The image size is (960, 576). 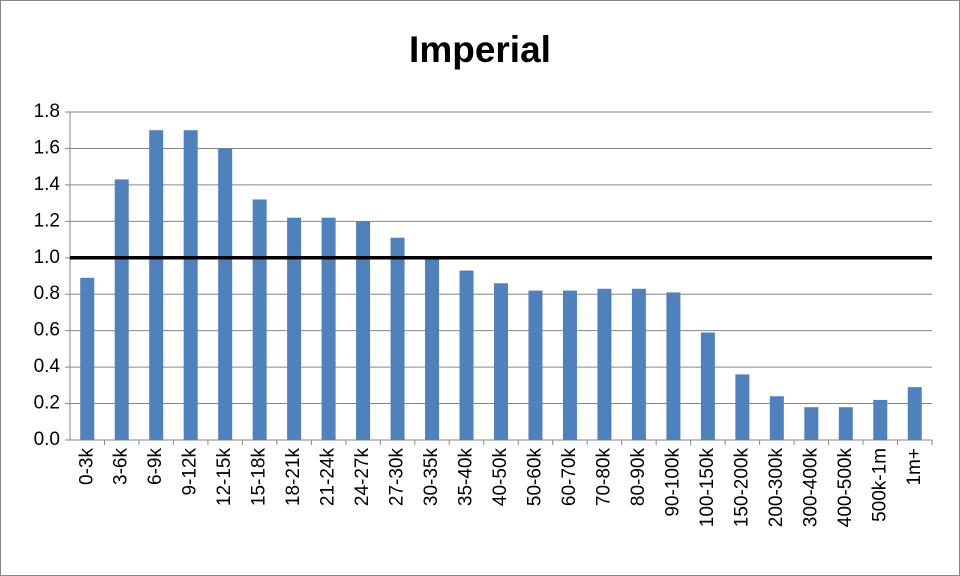 I want to click on y-tick-label: 1.6, so click(x=47, y=147).